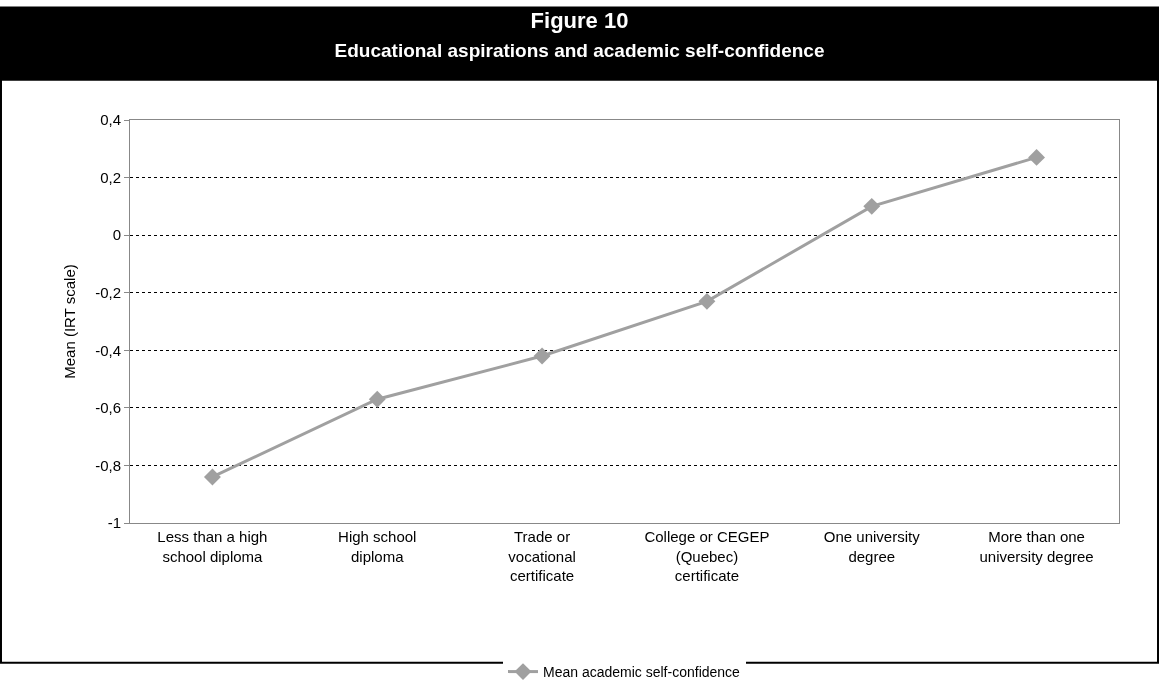 The width and height of the screenshot is (1159, 700). What do you see at coordinates (116, 235) in the screenshot?
I see `y-tick-label: 0` at bounding box center [116, 235].